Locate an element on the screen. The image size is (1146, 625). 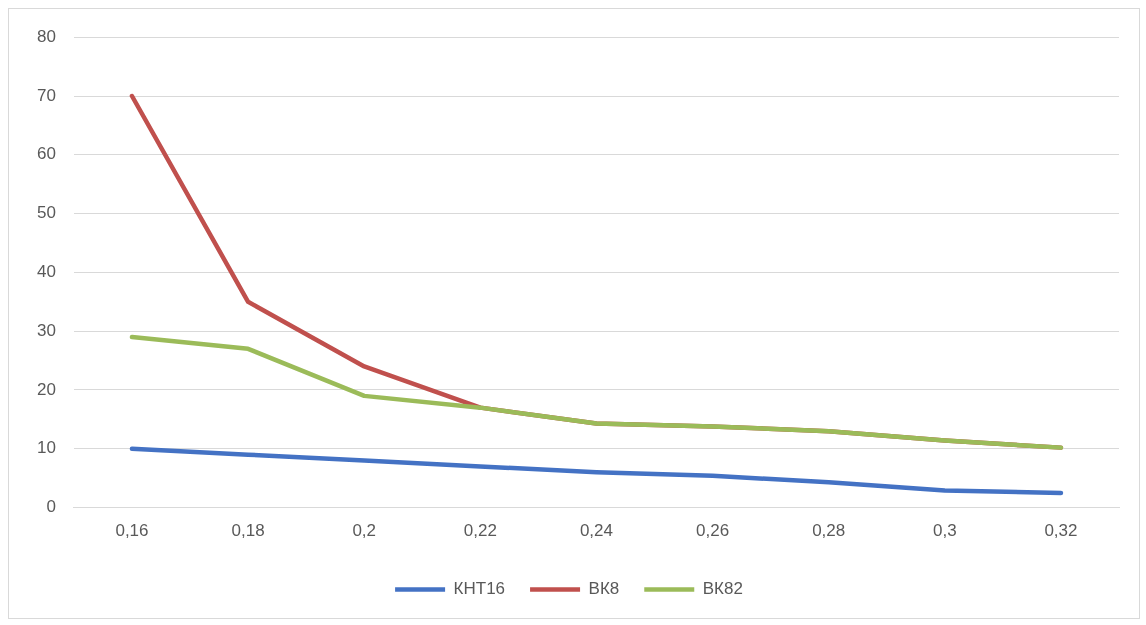
legend-label: ВК8 is located at coordinates (604, 589).